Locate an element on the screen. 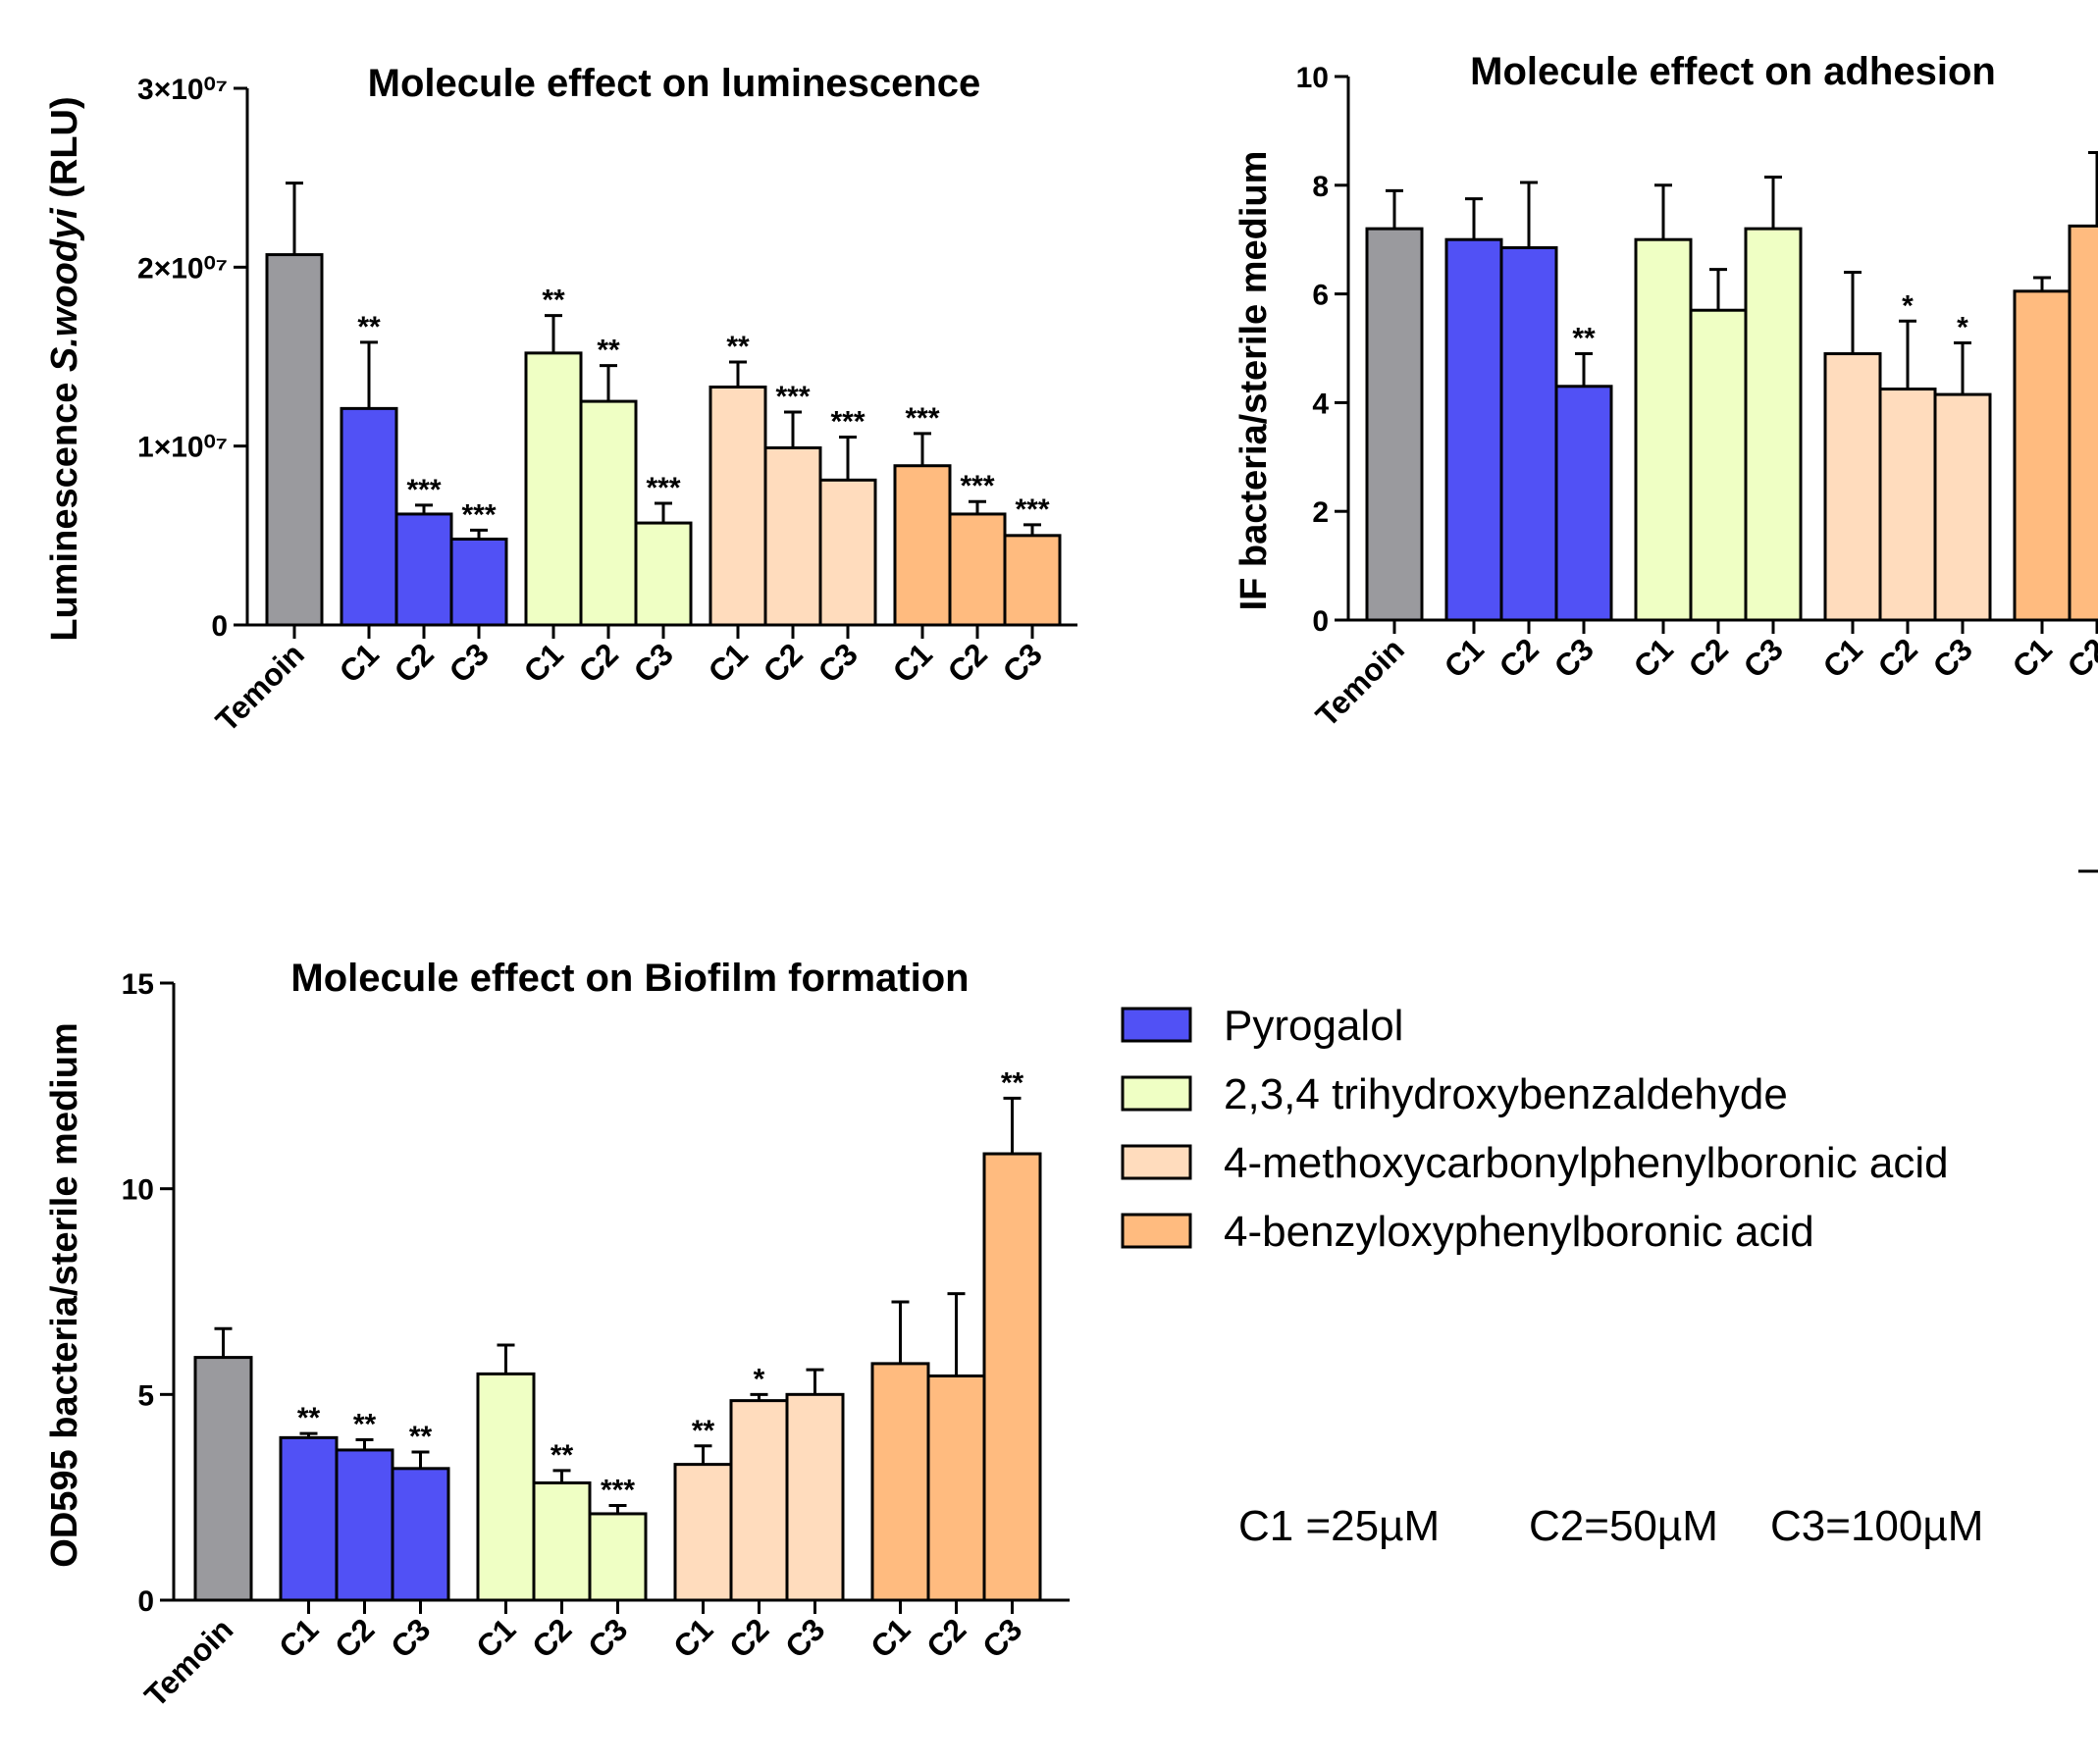  y-tick-label: 6 is located at coordinates (1320, 296).